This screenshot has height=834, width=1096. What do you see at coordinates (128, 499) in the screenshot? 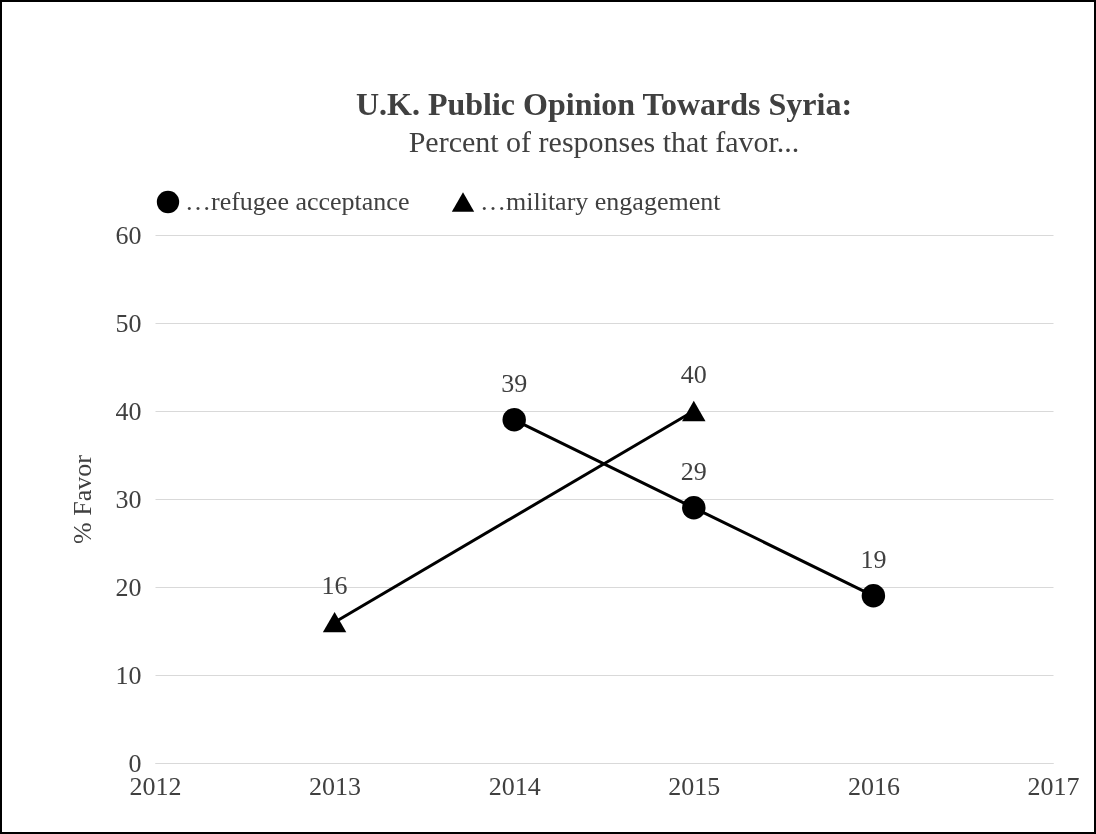
I see `y-tick-label: 30` at bounding box center [128, 499].